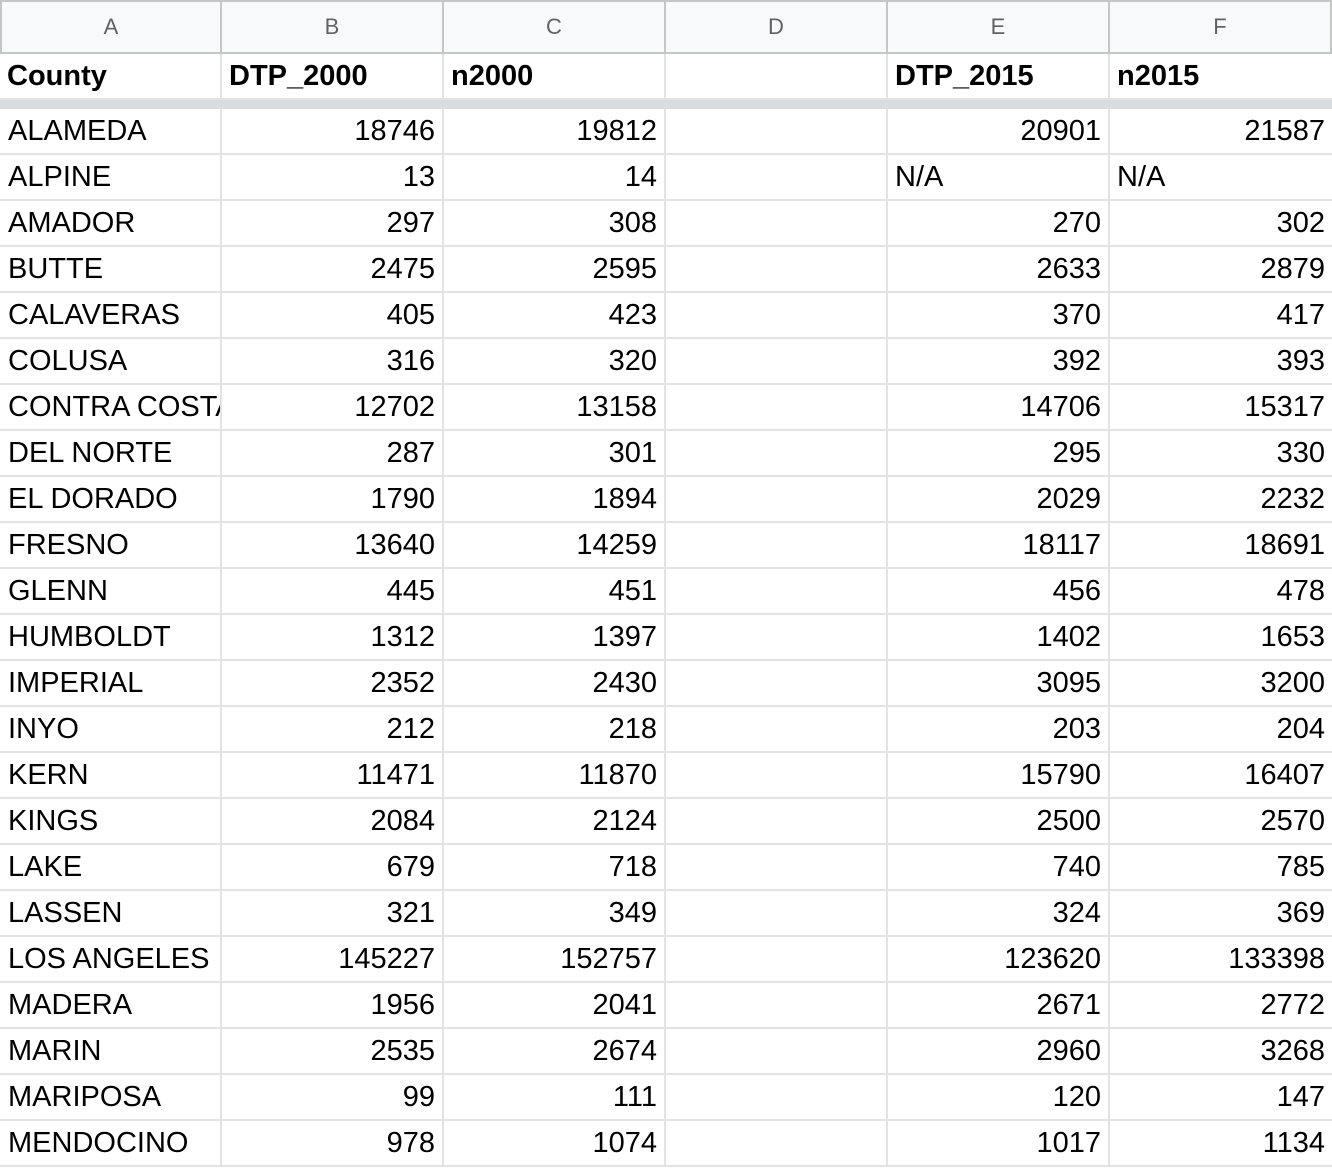  I want to click on value-cell: 1074, so click(555, 1144).